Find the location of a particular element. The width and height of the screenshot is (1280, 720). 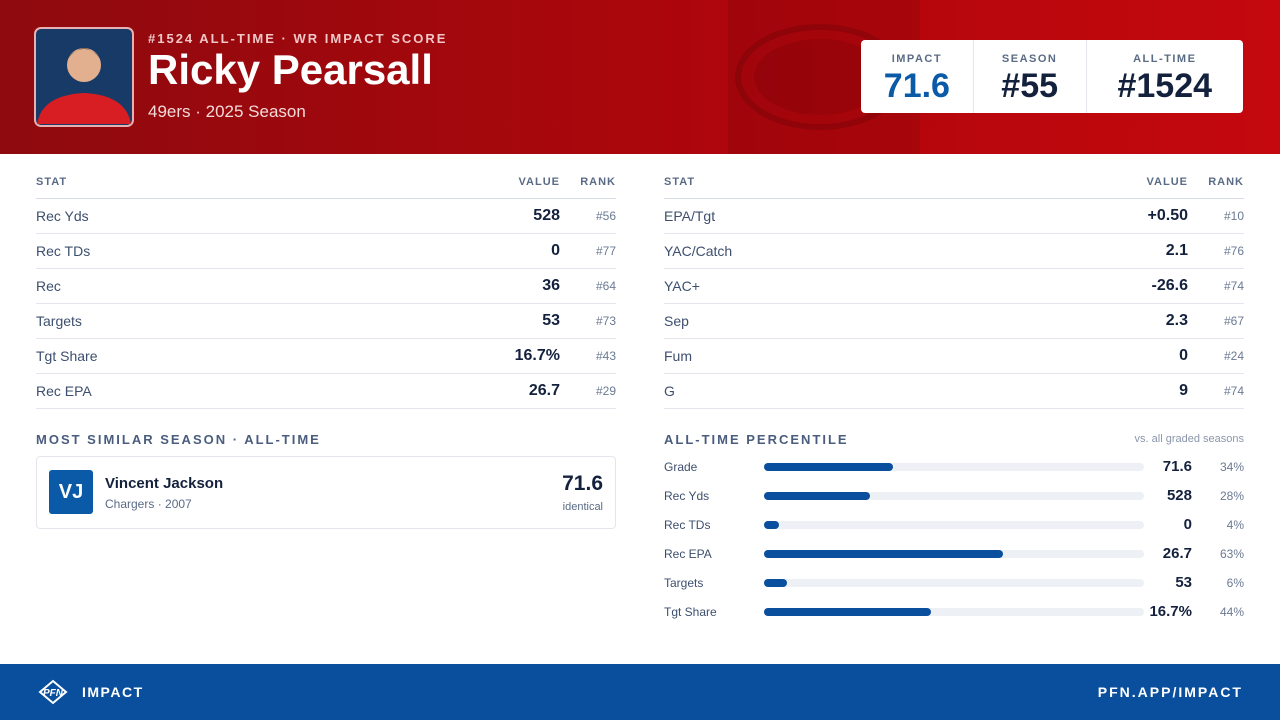

percentile-pct: 28% is located at coordinates (1231, 496).